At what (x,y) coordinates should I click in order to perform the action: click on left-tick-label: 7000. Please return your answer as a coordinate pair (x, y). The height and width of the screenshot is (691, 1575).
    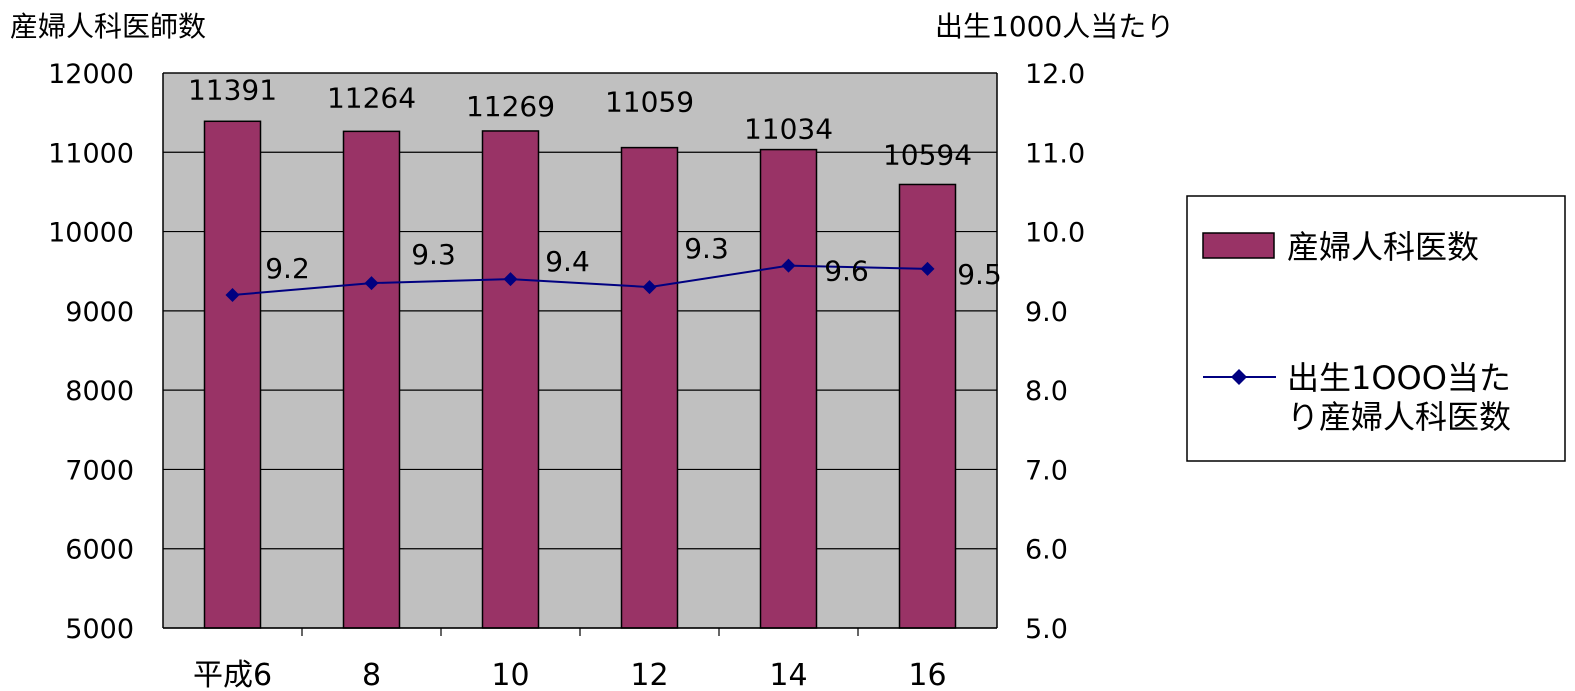
    Looking at the image, I should click on (99, 470).